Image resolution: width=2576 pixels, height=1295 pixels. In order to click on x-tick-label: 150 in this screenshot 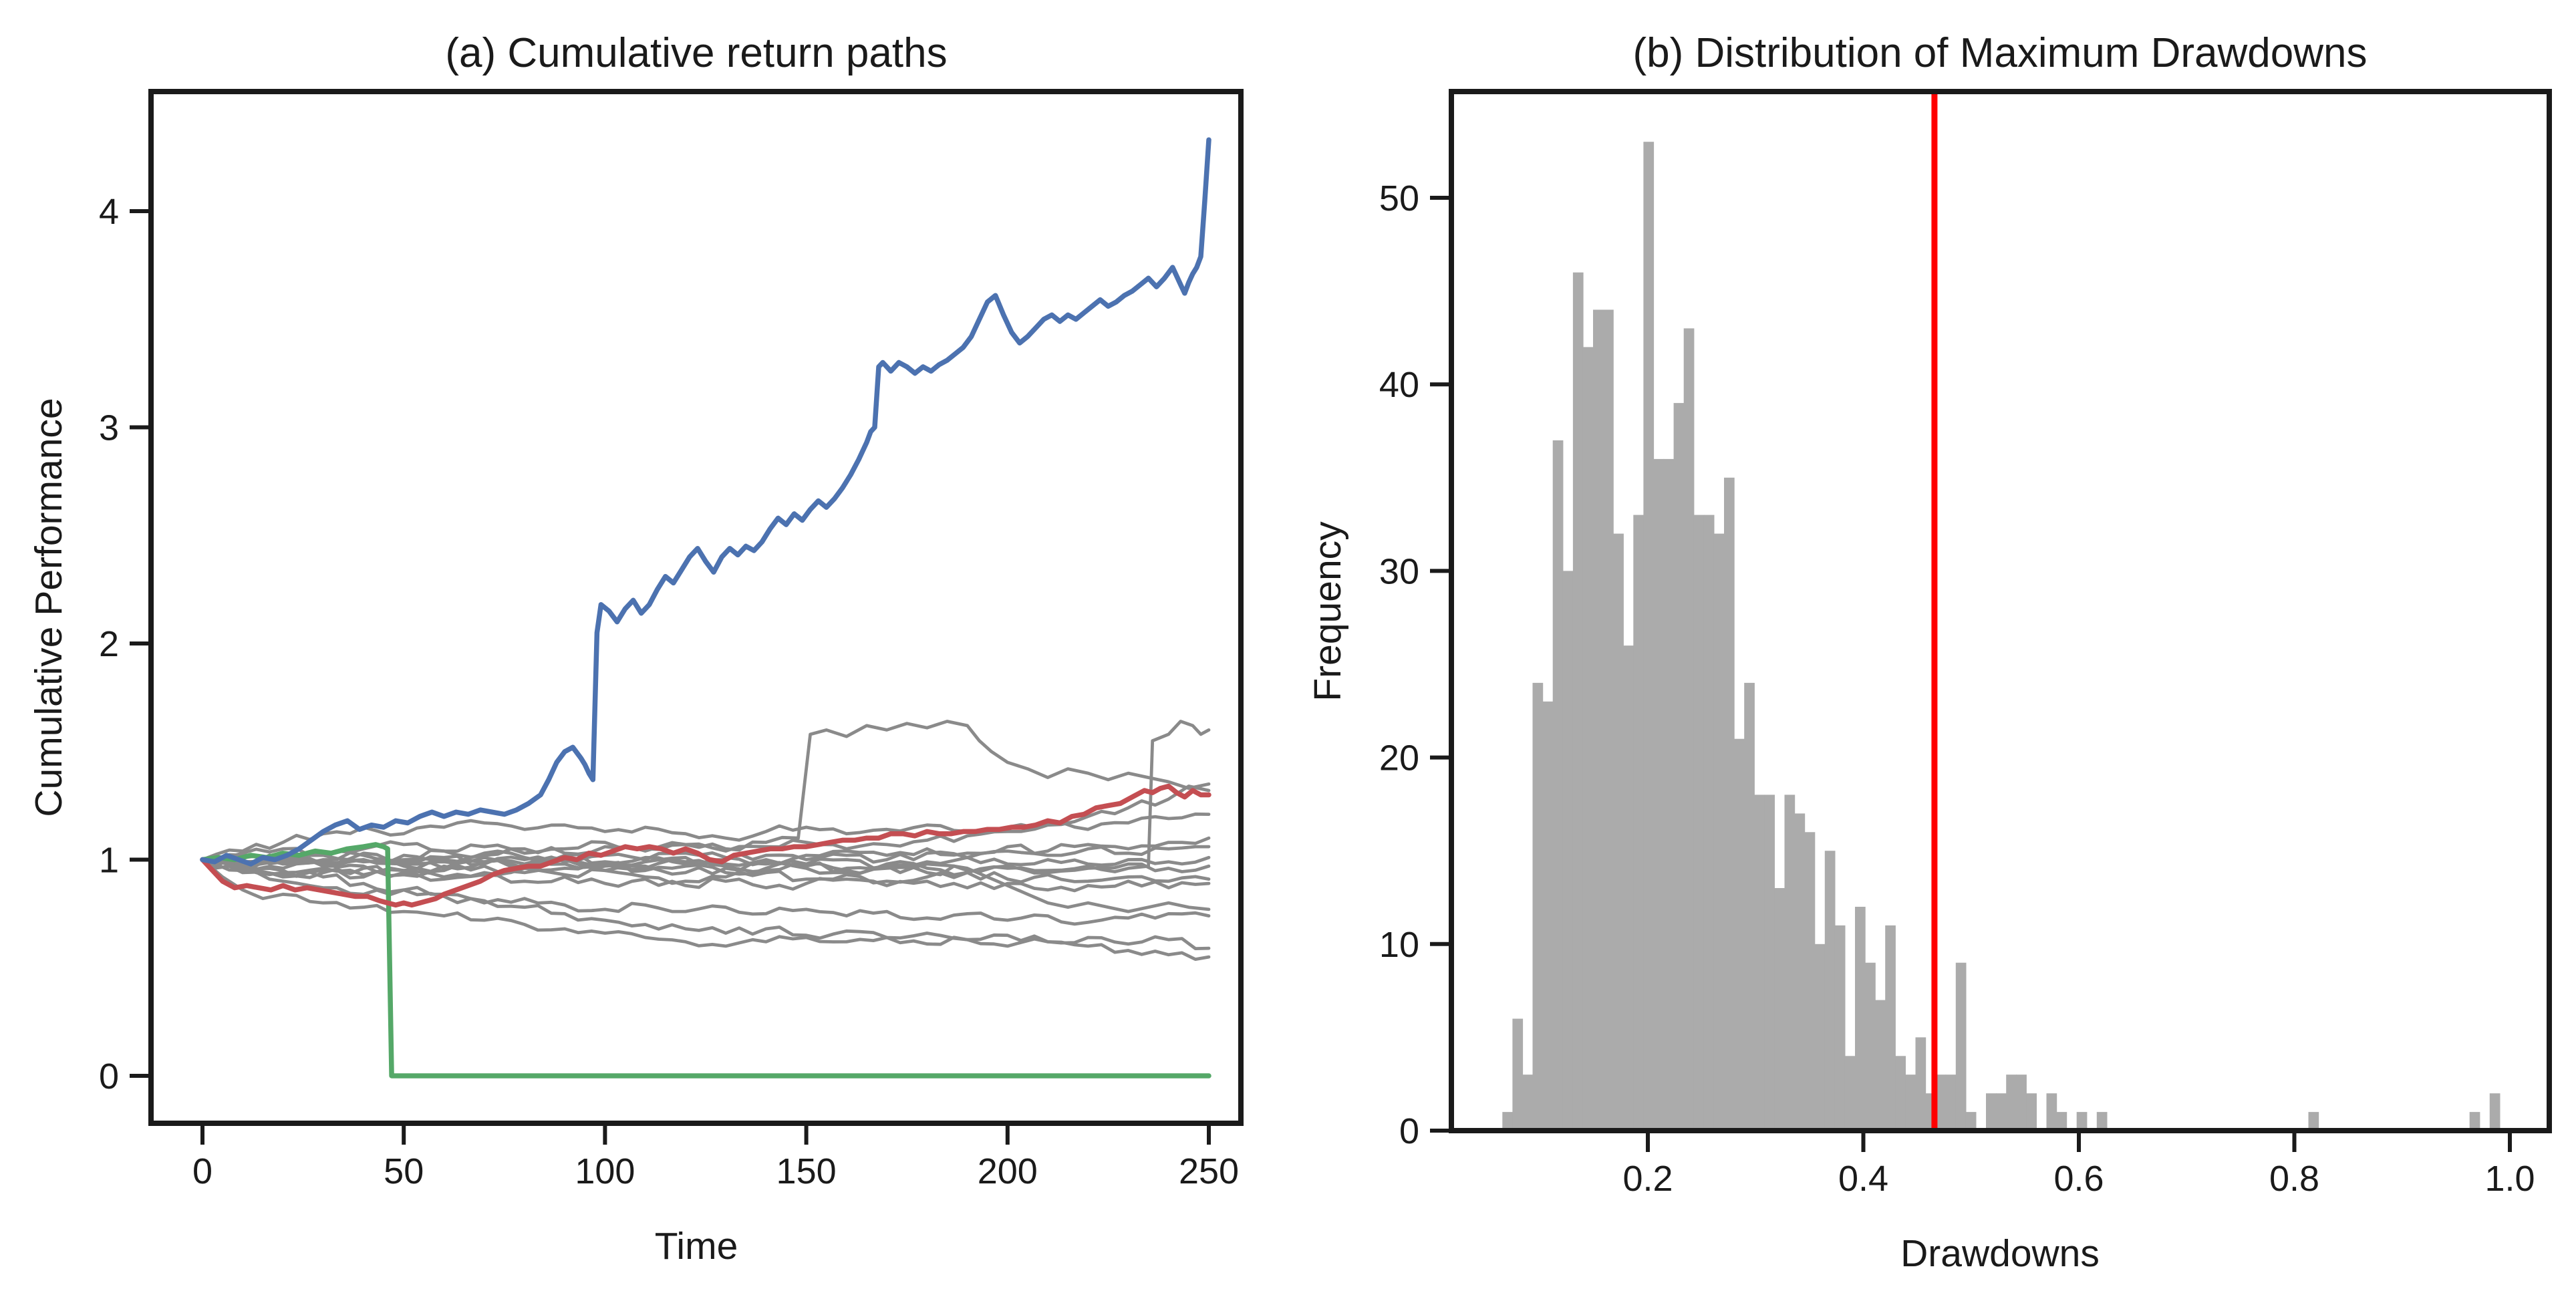, I will do `click(806, 1171)`.